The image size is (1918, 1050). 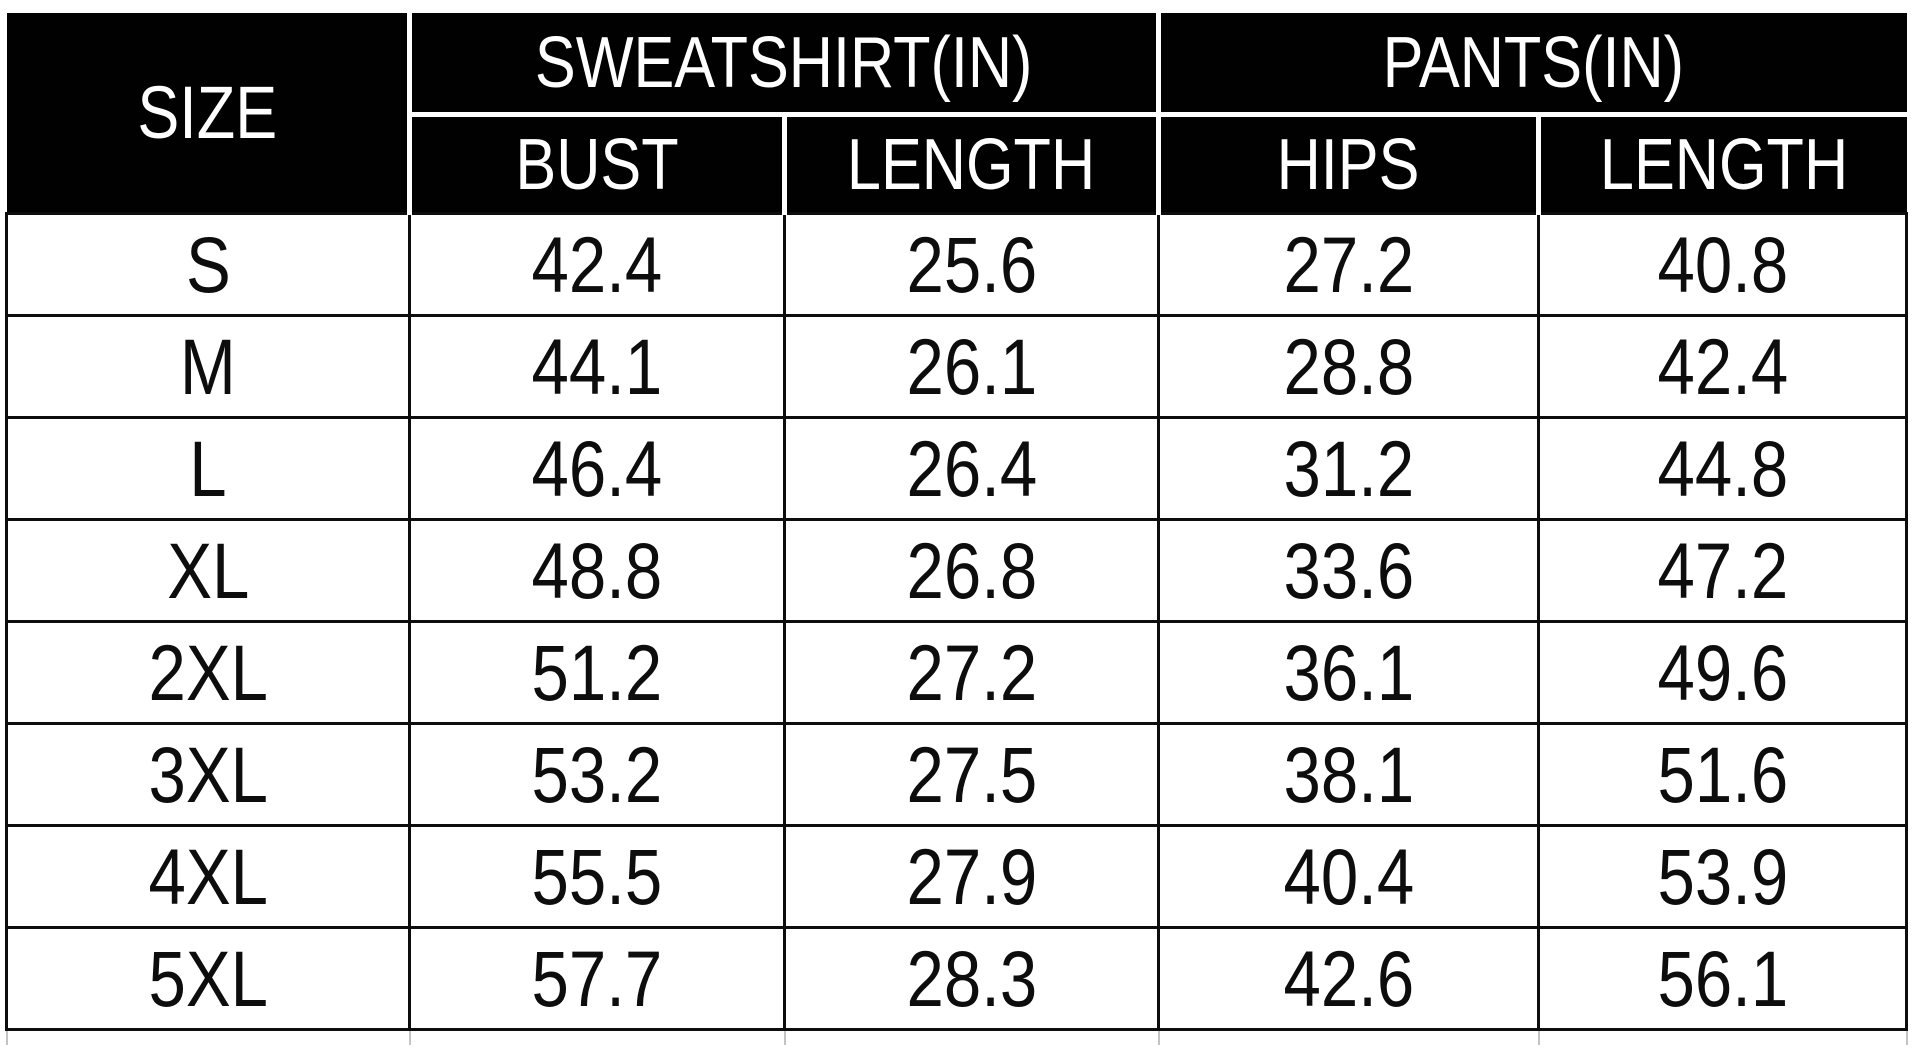 I want to click on hips-value: 31.2, so click(x=1348, y=468).